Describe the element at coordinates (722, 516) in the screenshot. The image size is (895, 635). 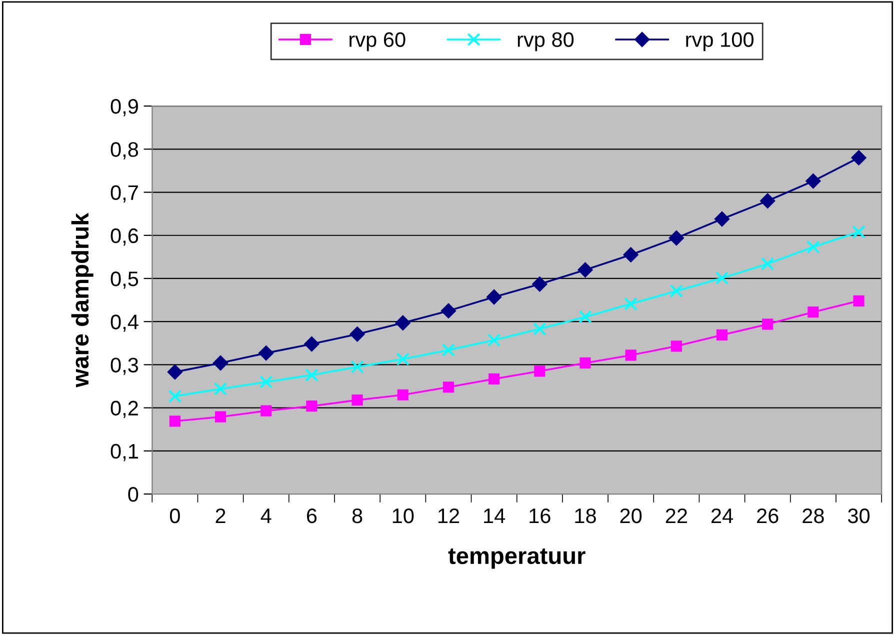
I see `x-tick-label: 24` at that location.